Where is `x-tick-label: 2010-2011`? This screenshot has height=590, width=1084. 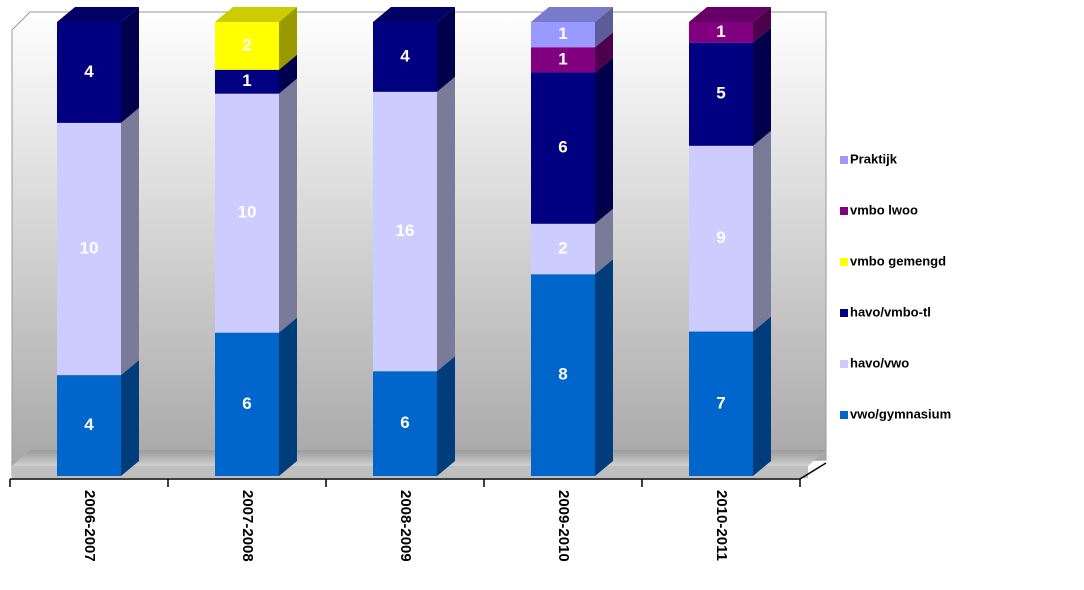 x-tick-label: 2010-2011 is located at coordinates (721, 525).